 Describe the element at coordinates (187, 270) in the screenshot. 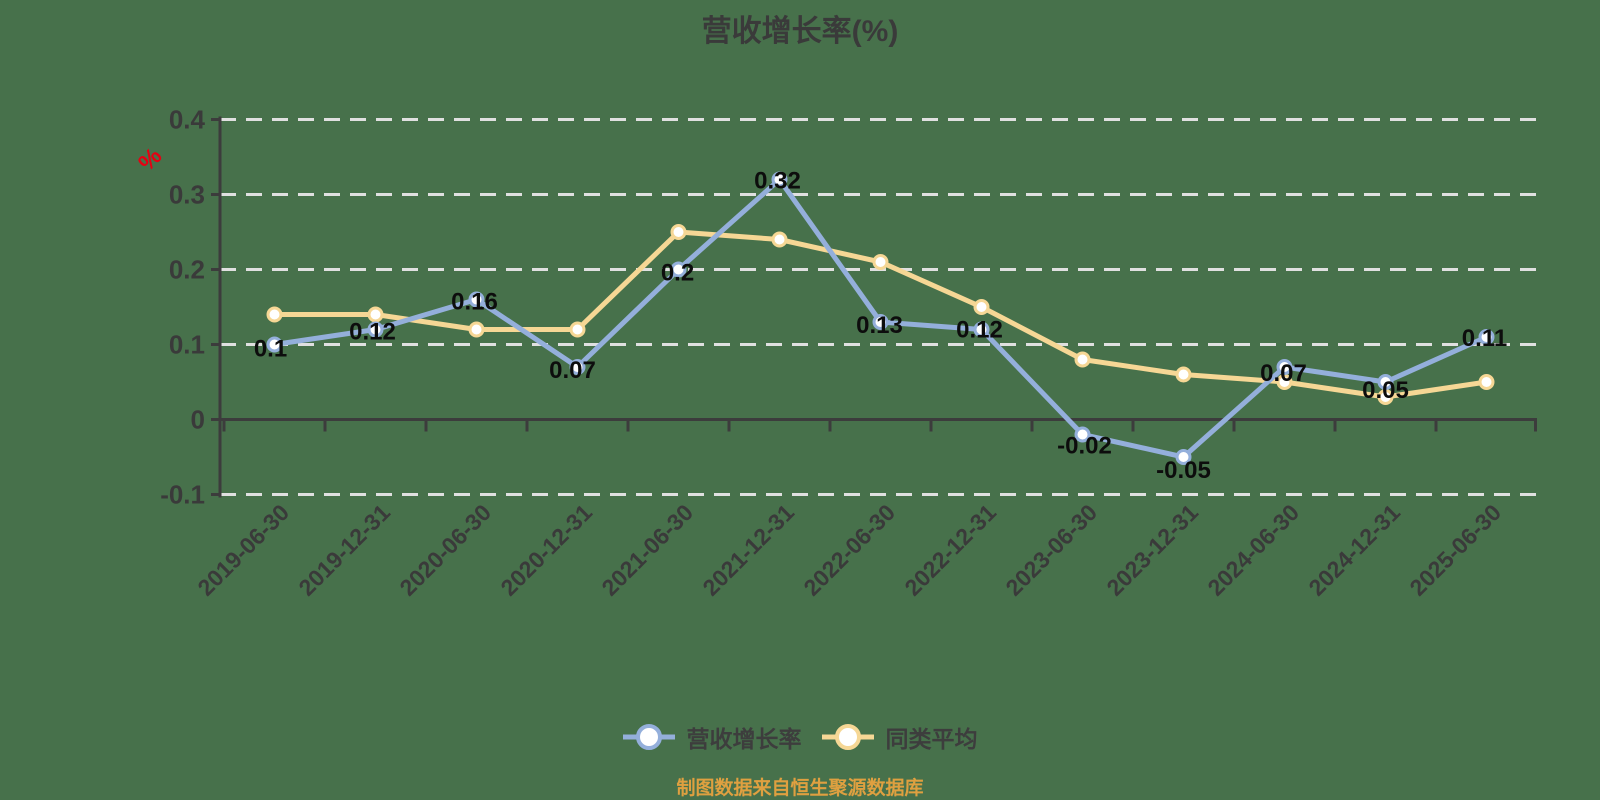

I see `y-axis-tick-label: 0.2` at that location.